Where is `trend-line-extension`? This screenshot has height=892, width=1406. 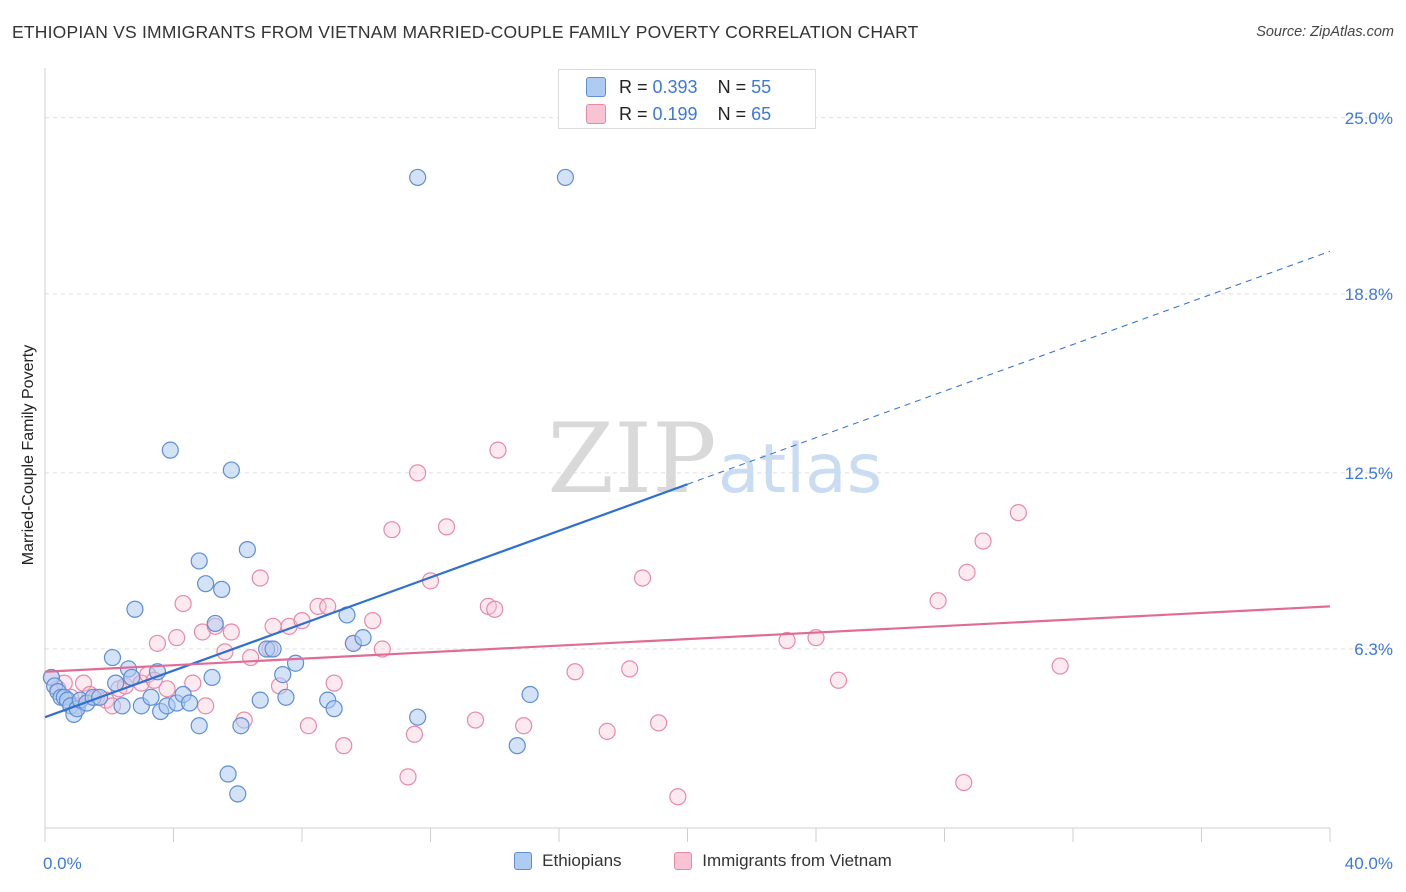 trend-line-extension is located at coordinates (1009, 367).